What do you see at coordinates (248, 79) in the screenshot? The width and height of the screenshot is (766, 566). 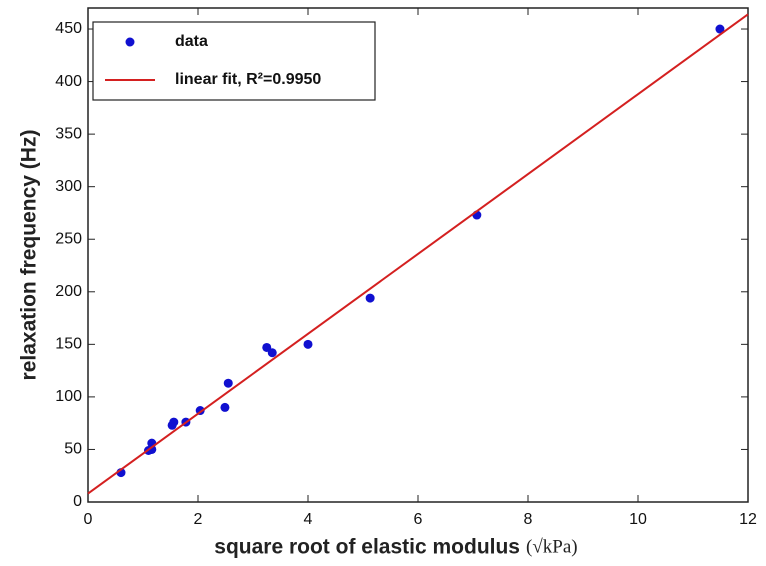 I see `legend-label: linear fit, R²=0.9950` at bounding box center [248, 79].